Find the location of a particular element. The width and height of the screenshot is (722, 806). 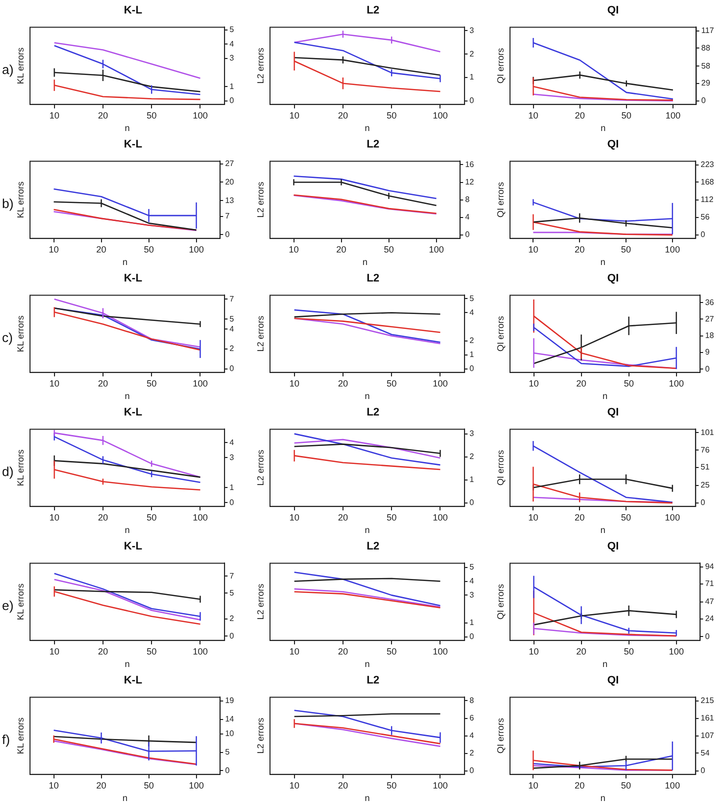

y-tick-label: 7 is located at coordinates (227, 216).